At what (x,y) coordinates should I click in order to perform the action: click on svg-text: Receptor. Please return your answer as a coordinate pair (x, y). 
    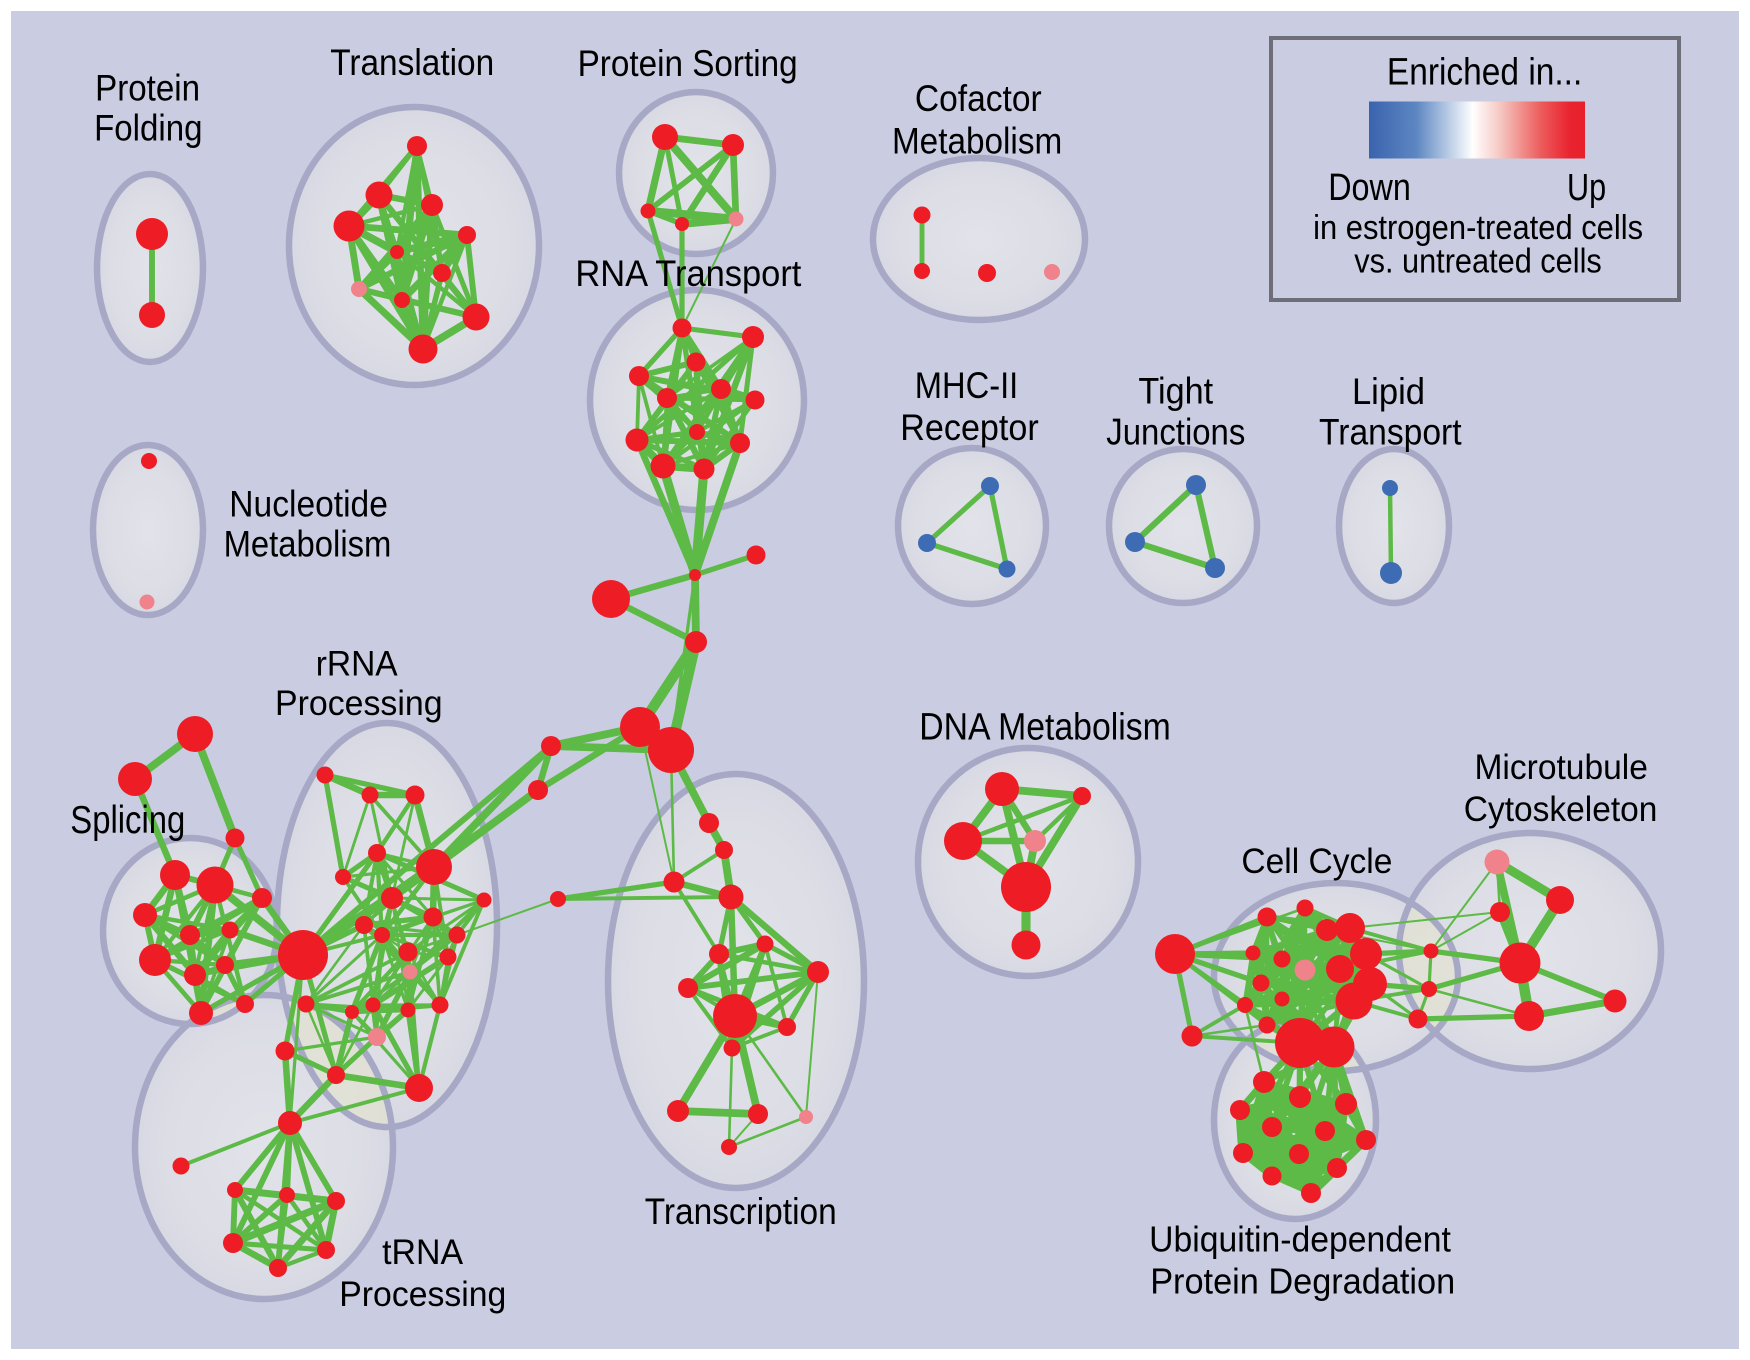
    Looking at the image, I should click on (969, 427).